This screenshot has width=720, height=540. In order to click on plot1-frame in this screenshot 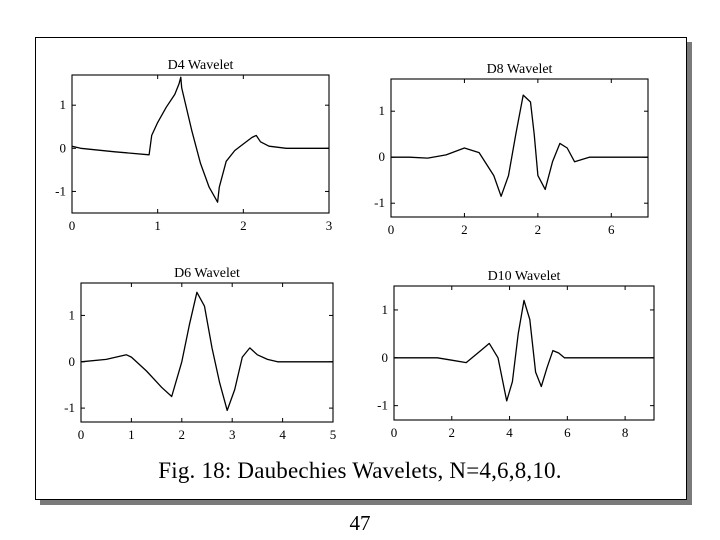, I will do `click(200, 144)`.